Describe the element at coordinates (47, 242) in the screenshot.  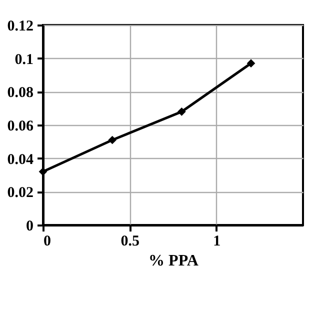
I see `x-tick-label: 0` at that location.